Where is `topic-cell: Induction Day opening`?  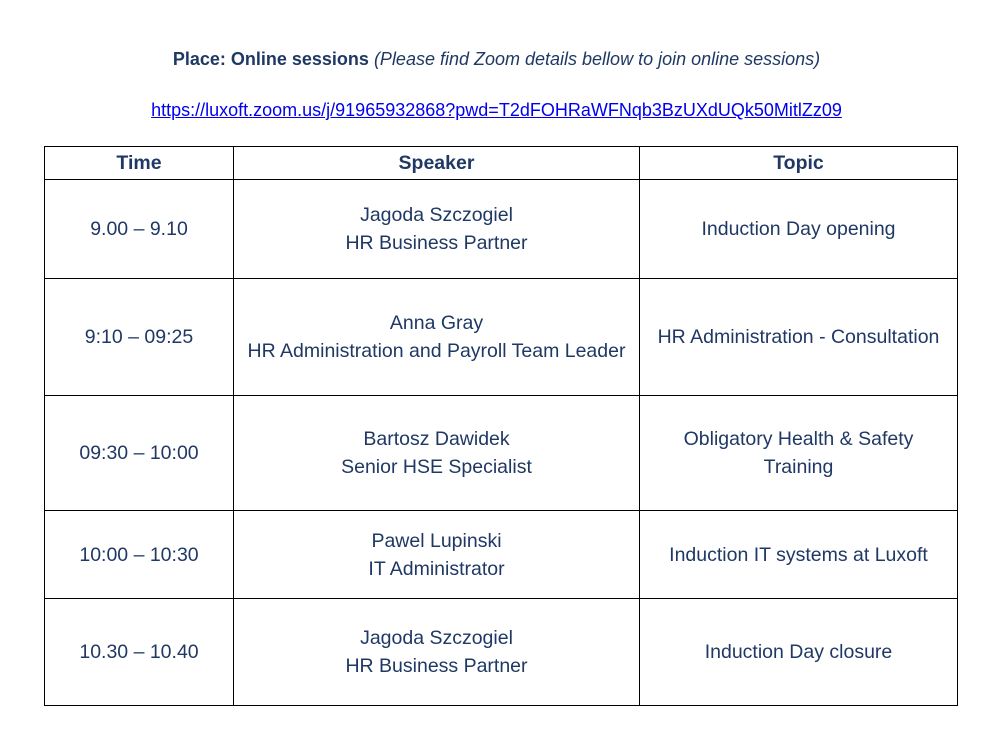
topic-cell: Induction Day opening is located at coordinates (798, 229).